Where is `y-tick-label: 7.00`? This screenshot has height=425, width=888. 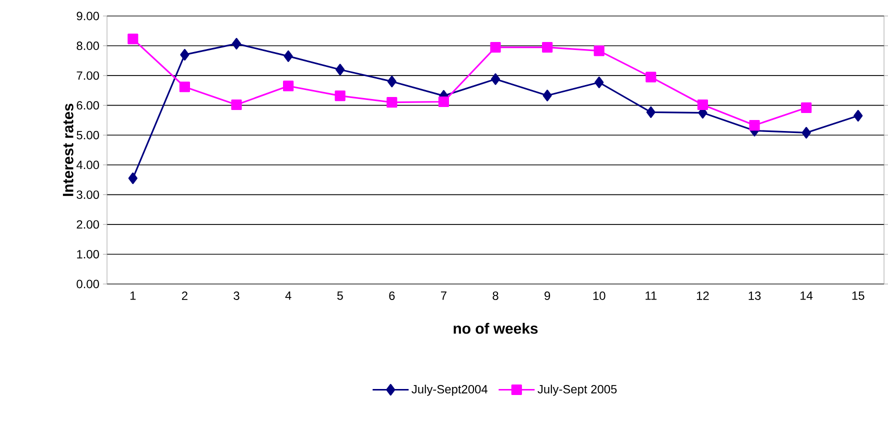
y-tick-label: 7.00 is located at coordinates (88, 75).